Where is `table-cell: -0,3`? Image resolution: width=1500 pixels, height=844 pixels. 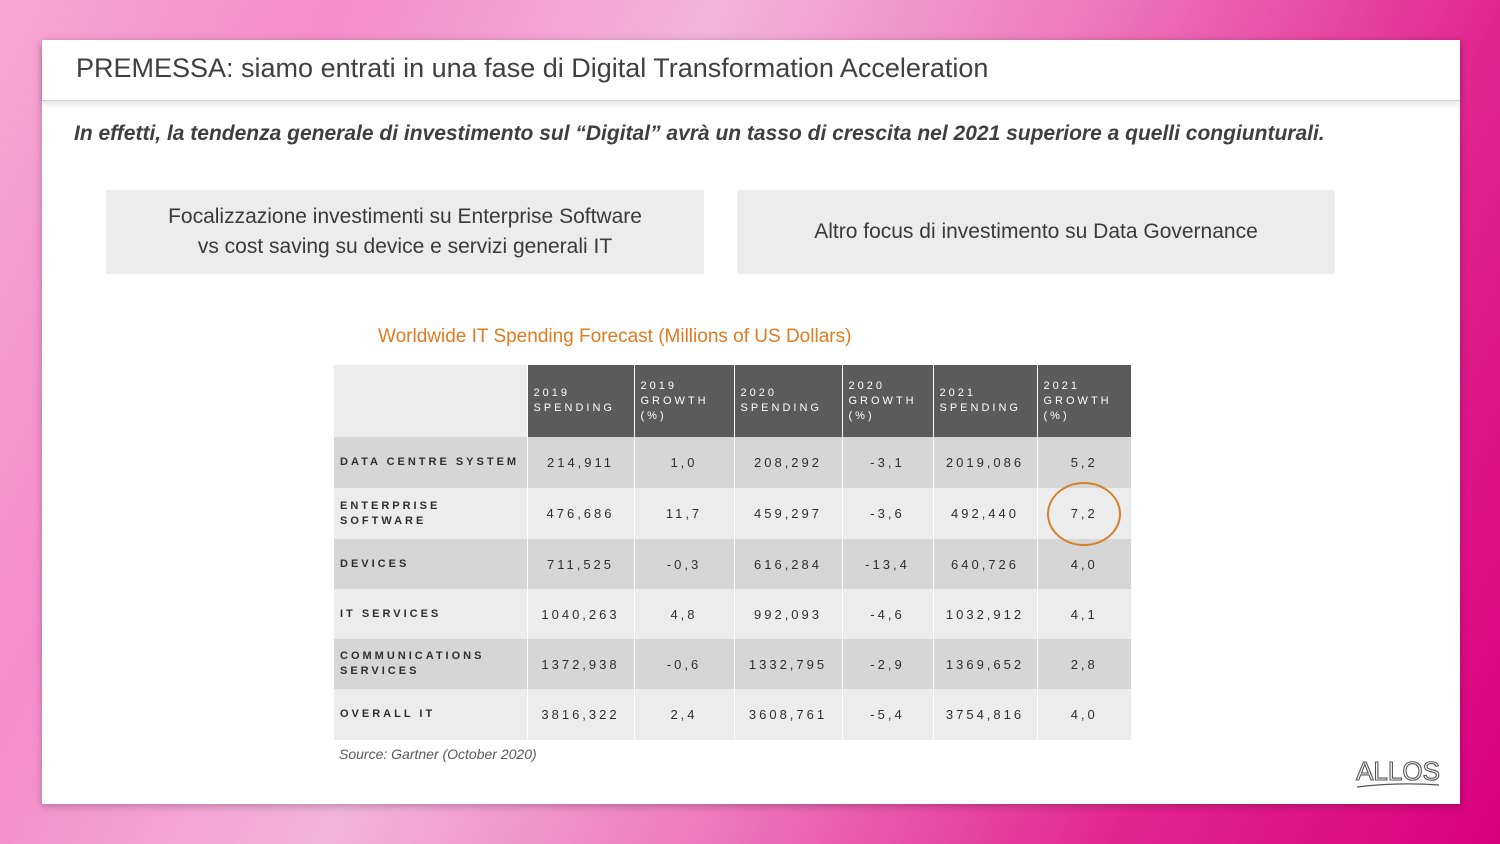 table-cell: -0,3 is located at coordinates (683, 564).